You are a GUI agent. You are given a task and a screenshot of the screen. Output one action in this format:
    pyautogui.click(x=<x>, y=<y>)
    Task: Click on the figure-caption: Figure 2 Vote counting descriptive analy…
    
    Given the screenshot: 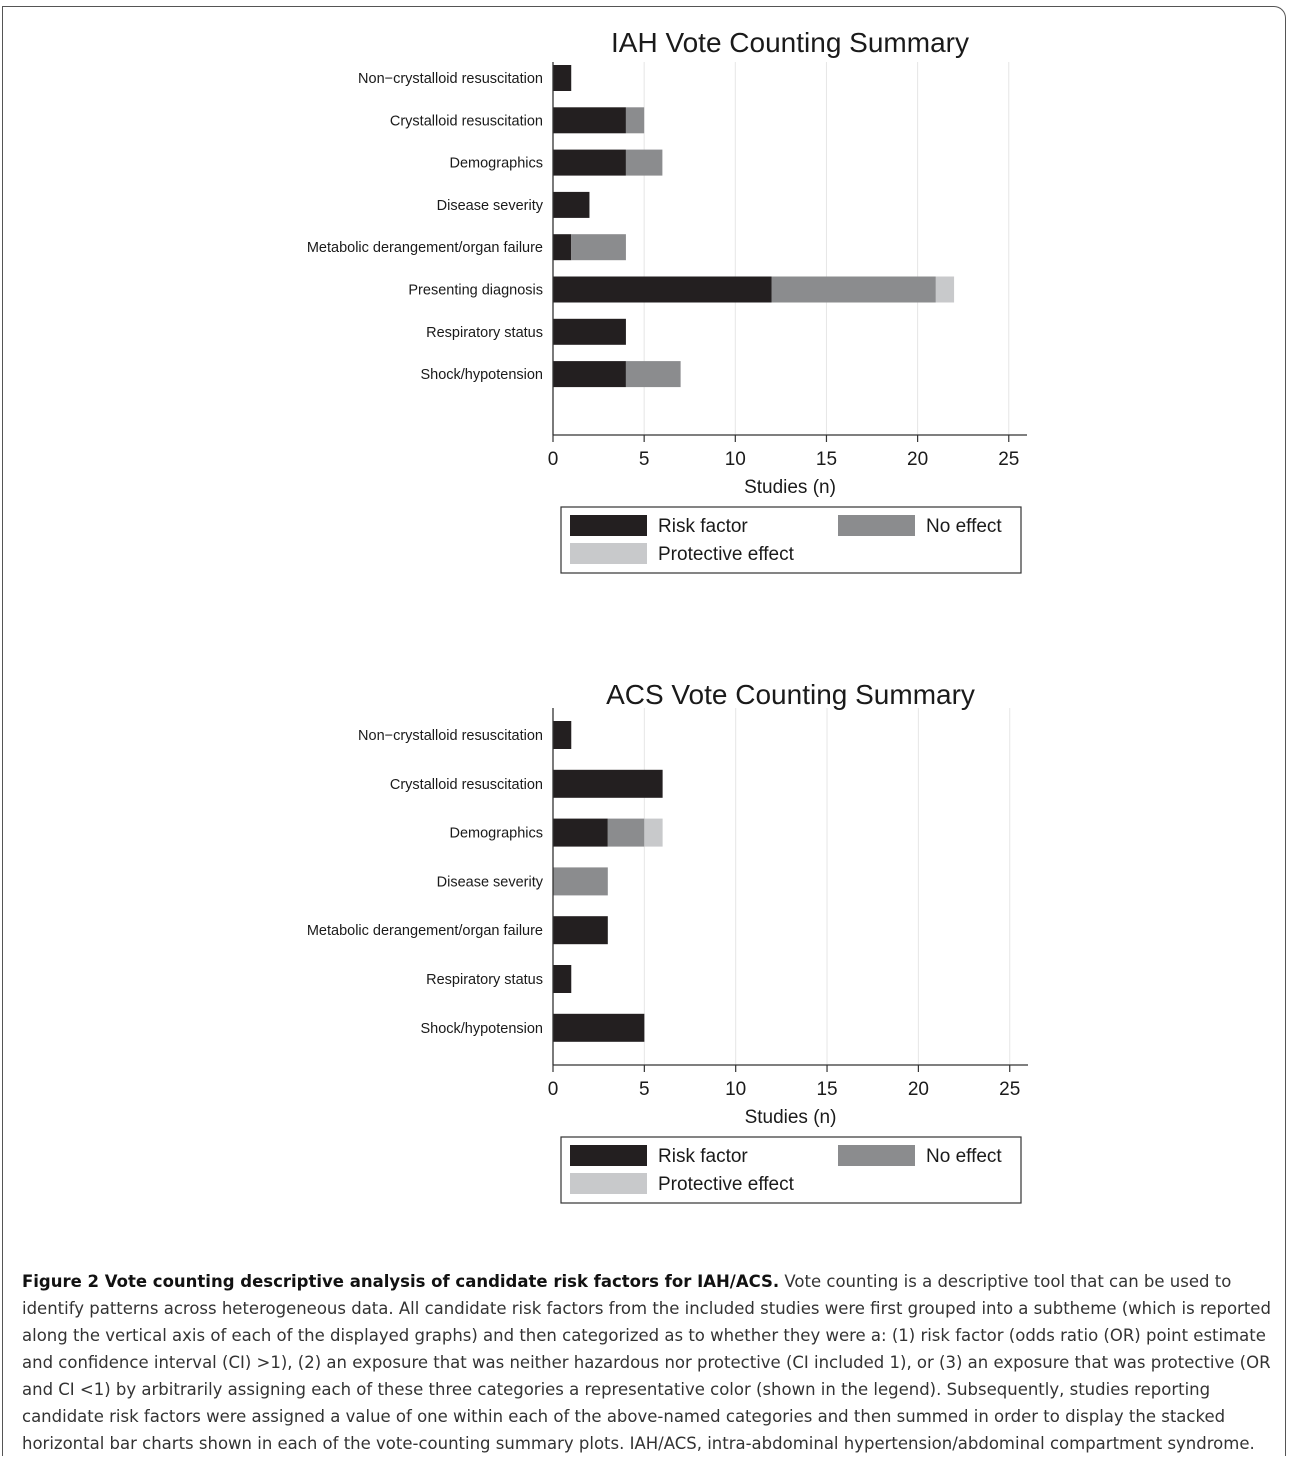 What is the action you would take?
    pyautogui.click(x=649, y=1362)
    